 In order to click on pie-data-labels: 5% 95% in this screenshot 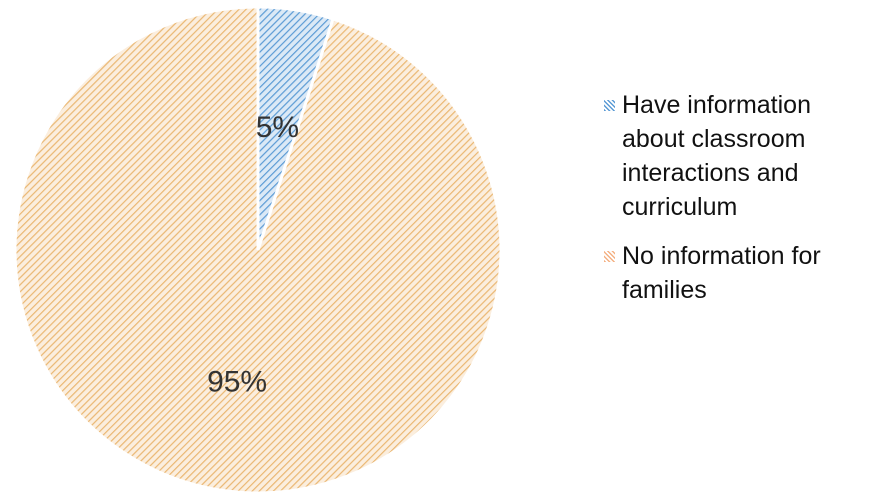, I will do `click(253, 254)`.